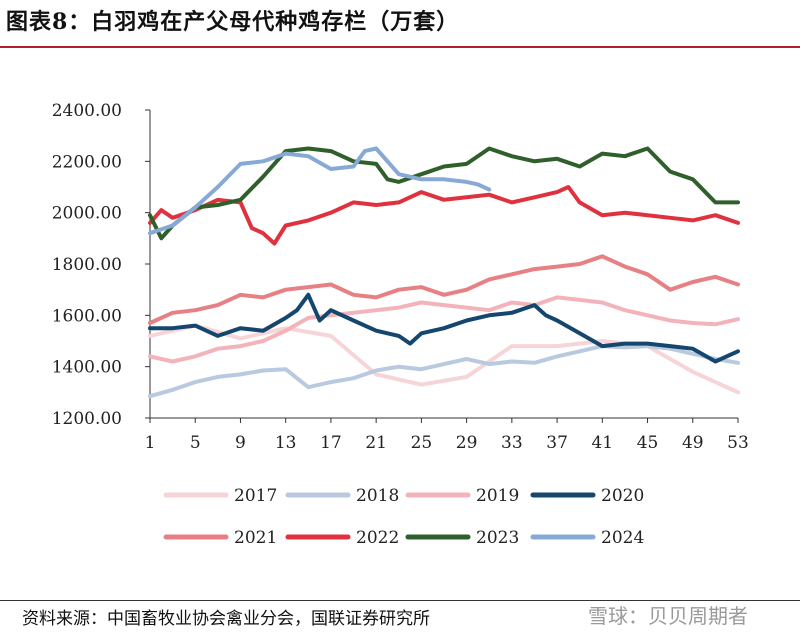 The height and width of the screenshot is (636, 800). What do you see at coordinates (255, 496) in the screenshot?
I see `legend-label-2017: 2017` at bounding box center [255, 496].